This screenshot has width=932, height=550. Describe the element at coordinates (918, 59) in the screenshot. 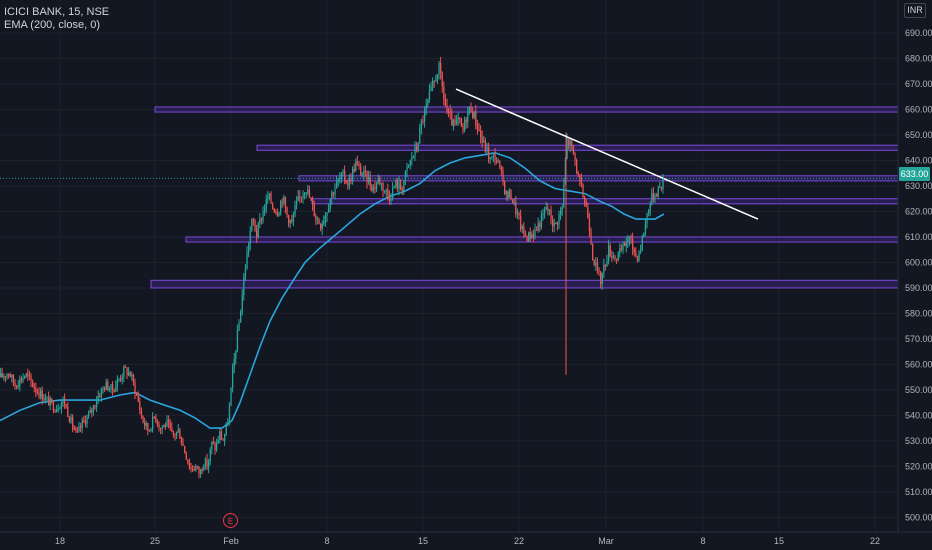

I see `y-tick-label: 680.00` at that location.